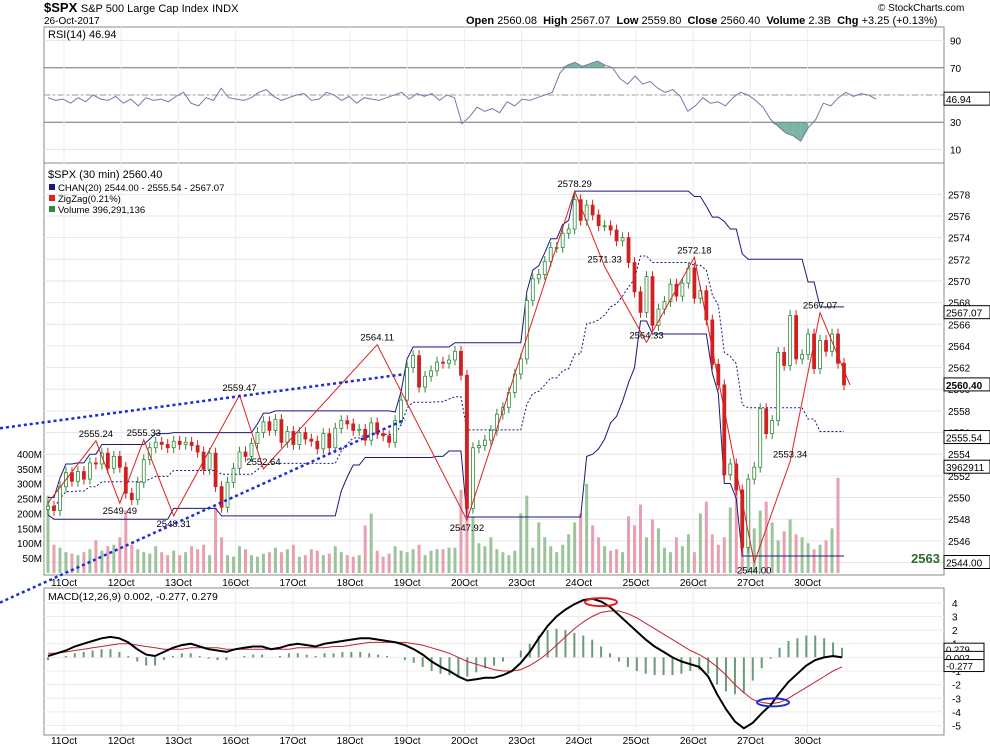  Describe the element at coordinates (89, 199) in the screenshot. I see `legend-entry: ZigZag(0.21%)` at that location.